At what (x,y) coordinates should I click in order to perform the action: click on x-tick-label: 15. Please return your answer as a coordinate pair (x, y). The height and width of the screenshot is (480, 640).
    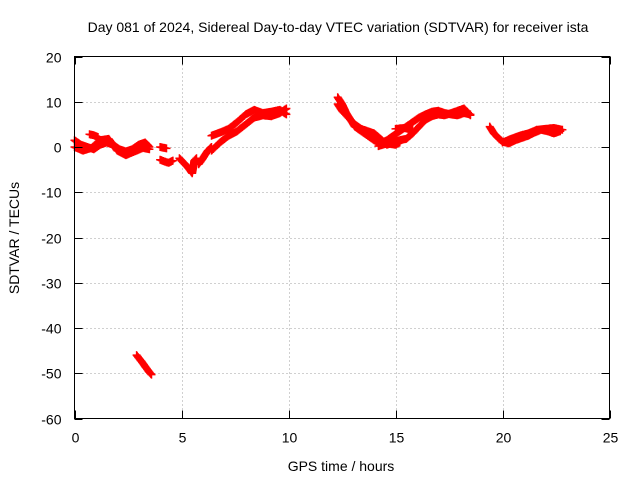
    Looking at the image, I should click on (397, 438).